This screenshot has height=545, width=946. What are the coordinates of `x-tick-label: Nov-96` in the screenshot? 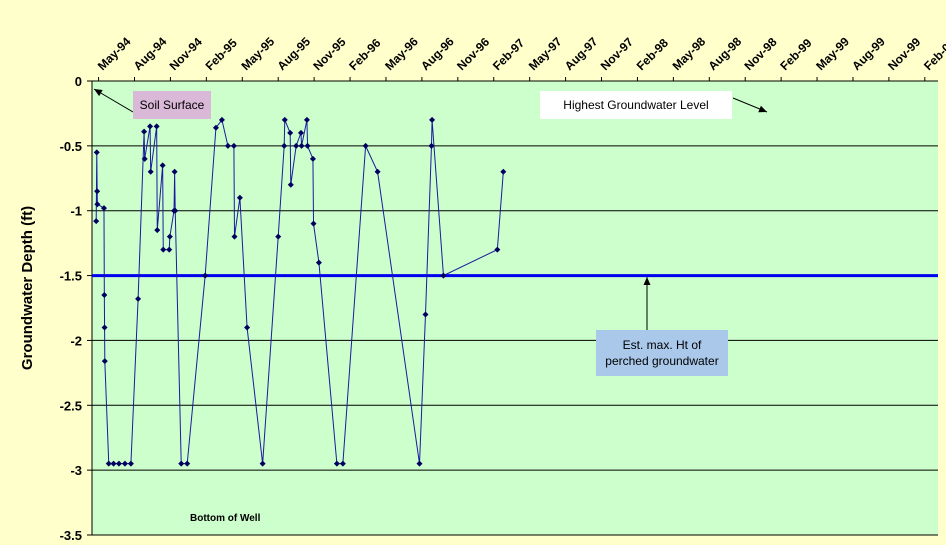 It's located at (473, 54).